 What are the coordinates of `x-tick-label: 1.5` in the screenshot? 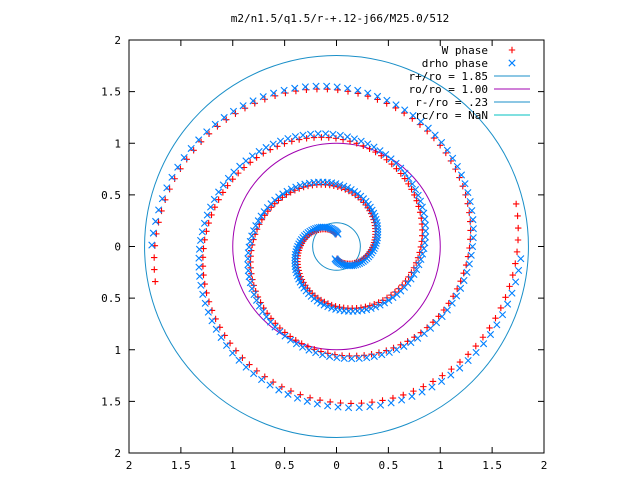 It's located at (492, 465).